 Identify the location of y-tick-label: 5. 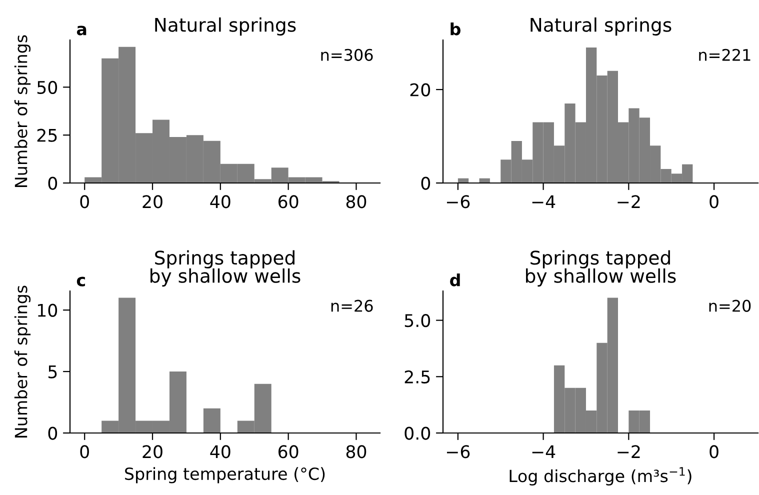
(52, 371).